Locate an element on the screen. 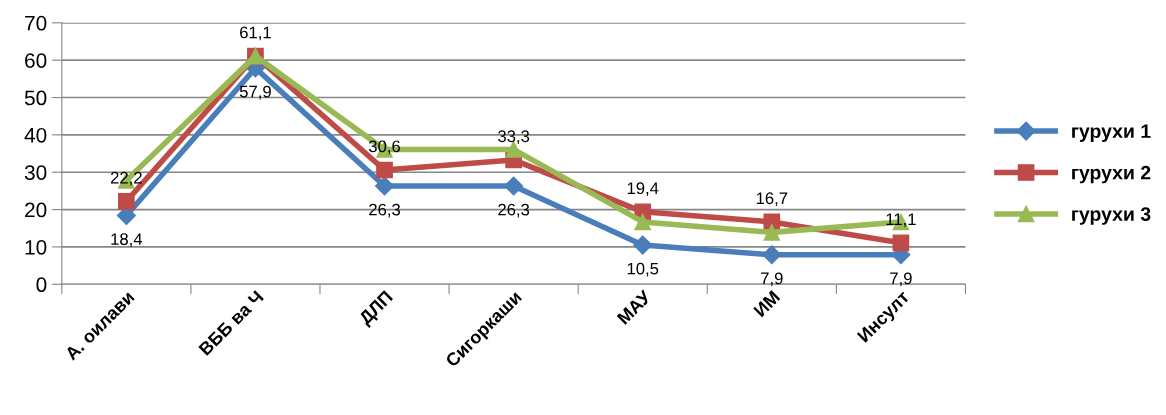 The image size is (1166, 415). legend-label: гурухи 3 is located at coordinates (1111, 216).